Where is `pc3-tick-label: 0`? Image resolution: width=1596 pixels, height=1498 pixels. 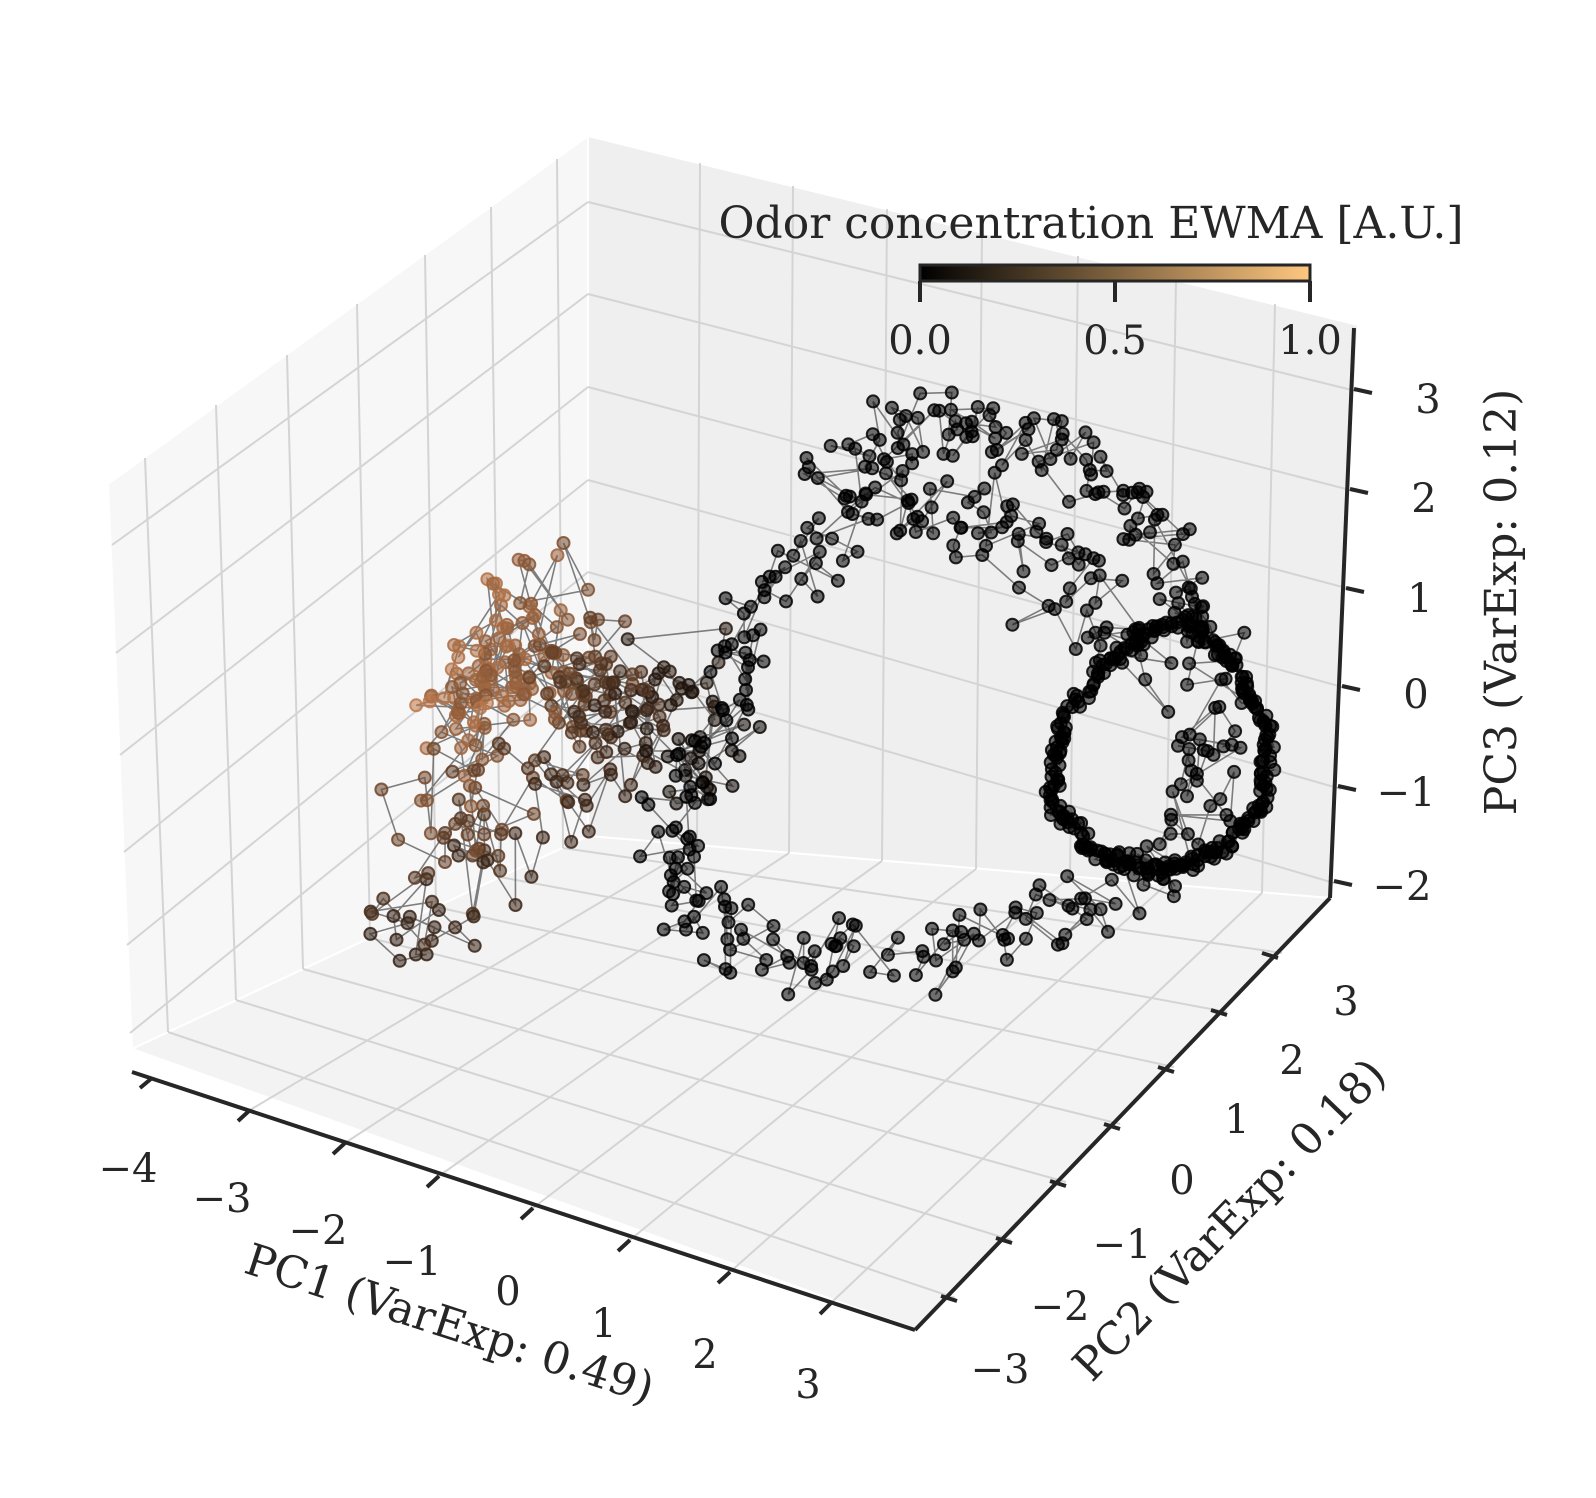 pc3-tick-label: 0 is located at coordinates (1415, 695).